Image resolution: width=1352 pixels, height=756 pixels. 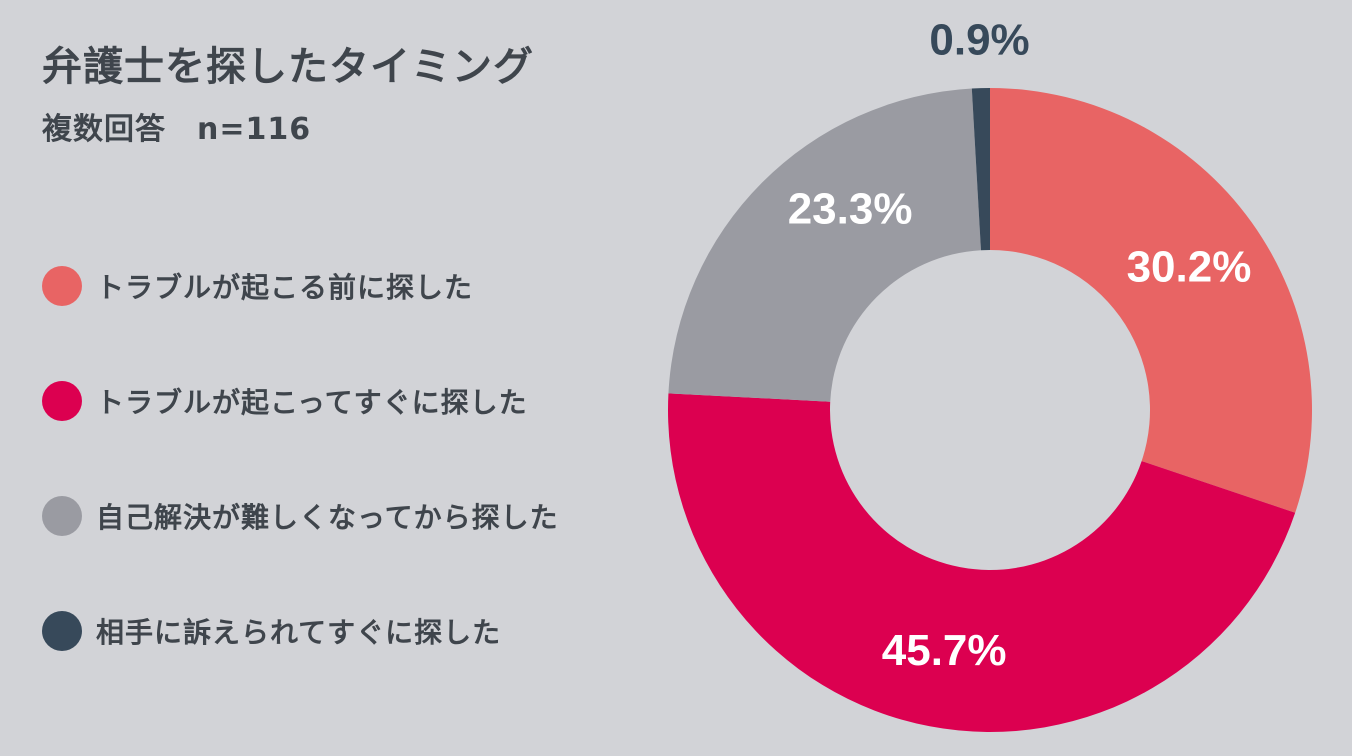 I want to click on legend-item: 自己解決が難しくなってから探した, so click(x=300, y=516).